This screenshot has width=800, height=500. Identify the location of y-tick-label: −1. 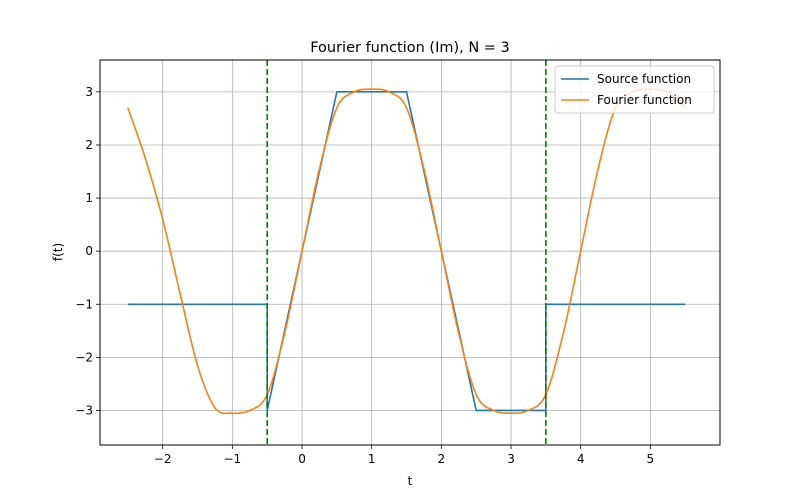
(84, 304).